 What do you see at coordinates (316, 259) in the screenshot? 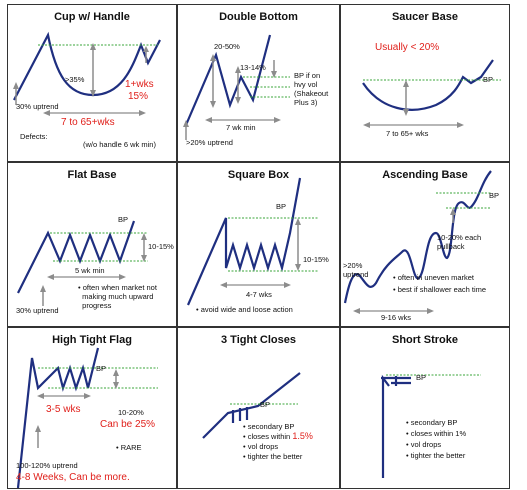
I see `square-box-depth: 10-15%` at bounding box center [316, 259].